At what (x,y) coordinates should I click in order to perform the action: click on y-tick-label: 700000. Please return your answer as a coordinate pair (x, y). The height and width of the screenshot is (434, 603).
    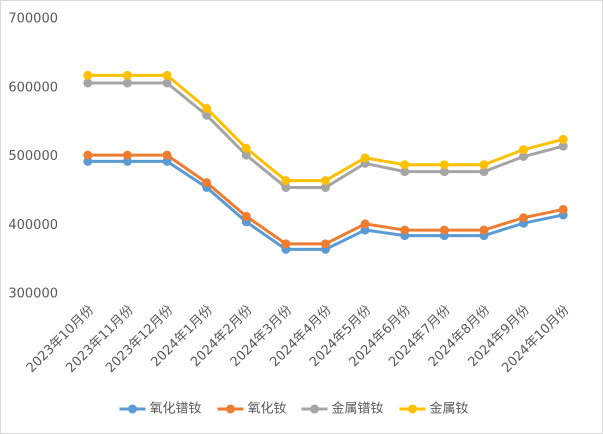
    Looking at the image, I should click on (33, 19).